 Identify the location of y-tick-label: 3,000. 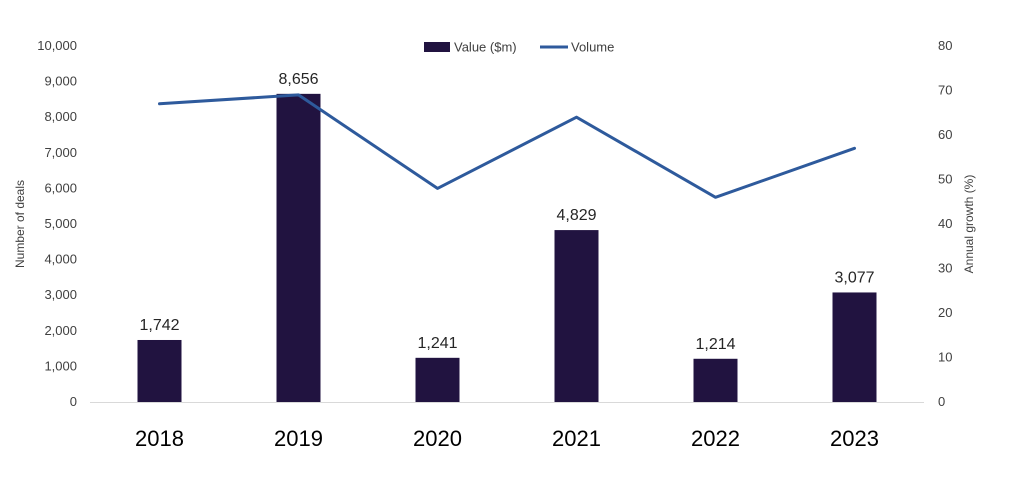
(60, 294).